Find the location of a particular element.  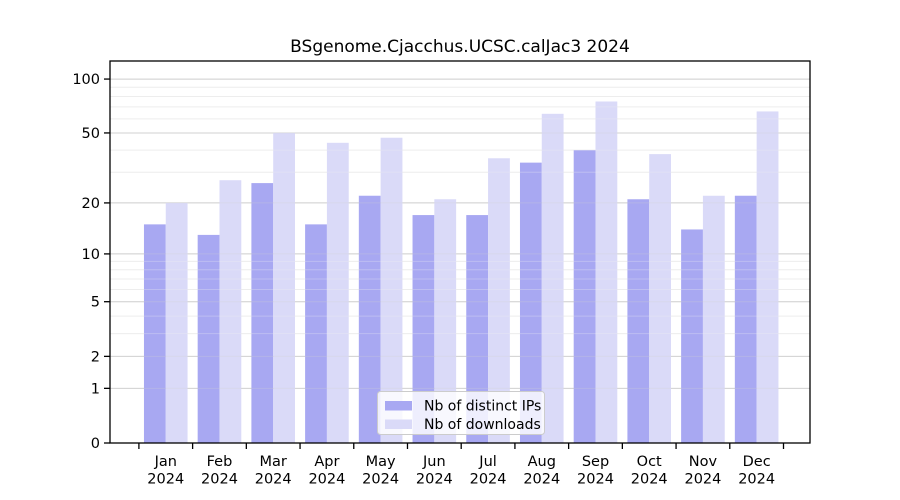

x-month-label: Jan 2024 is located at coordinates (165, 471).